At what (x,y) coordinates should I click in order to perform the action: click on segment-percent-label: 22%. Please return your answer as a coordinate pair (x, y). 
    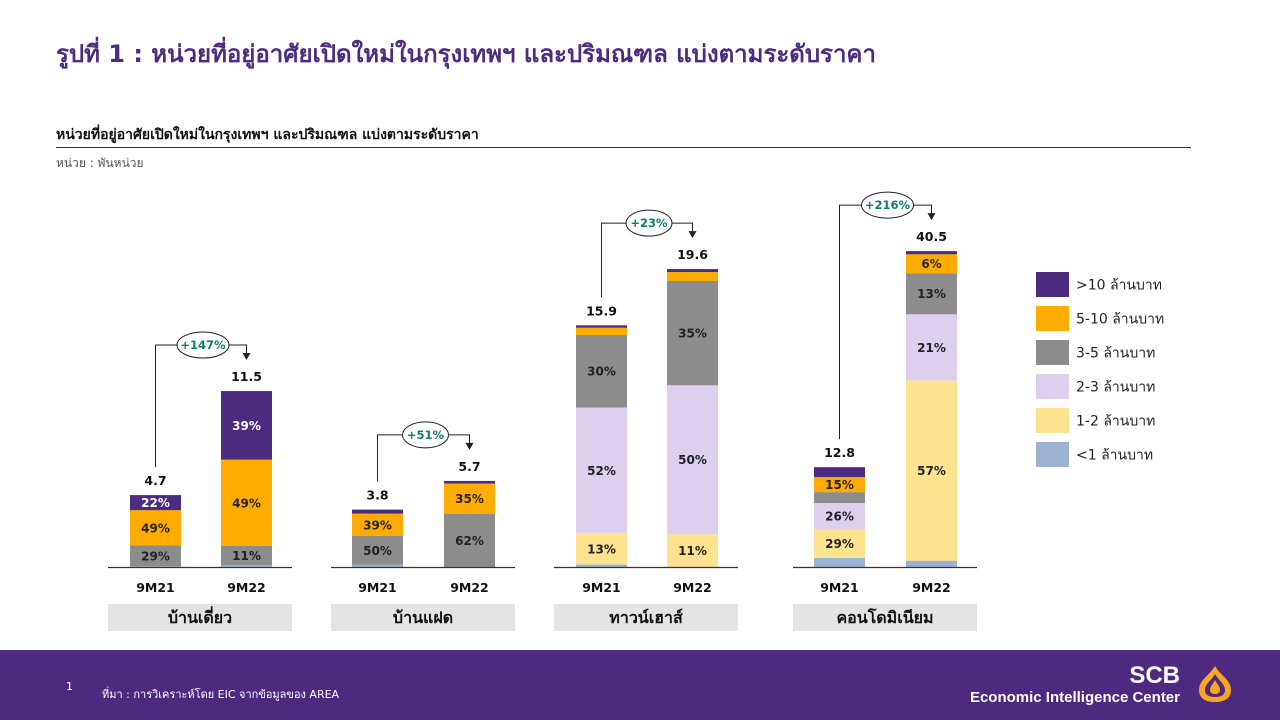
    Looking at the image, I should click on (155, 503).